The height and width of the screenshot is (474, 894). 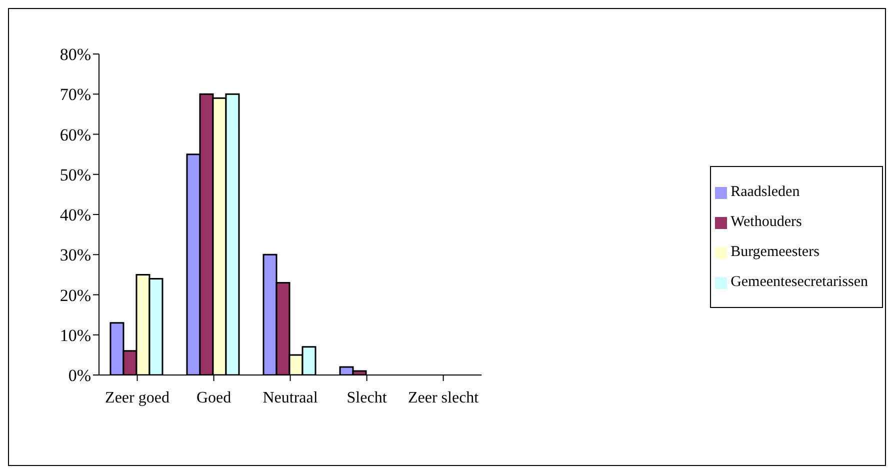 What do you see at coordinates (79, 376) in the screenshot?
I see `y-tick-label: 0%` at bounding box center [79, 376].